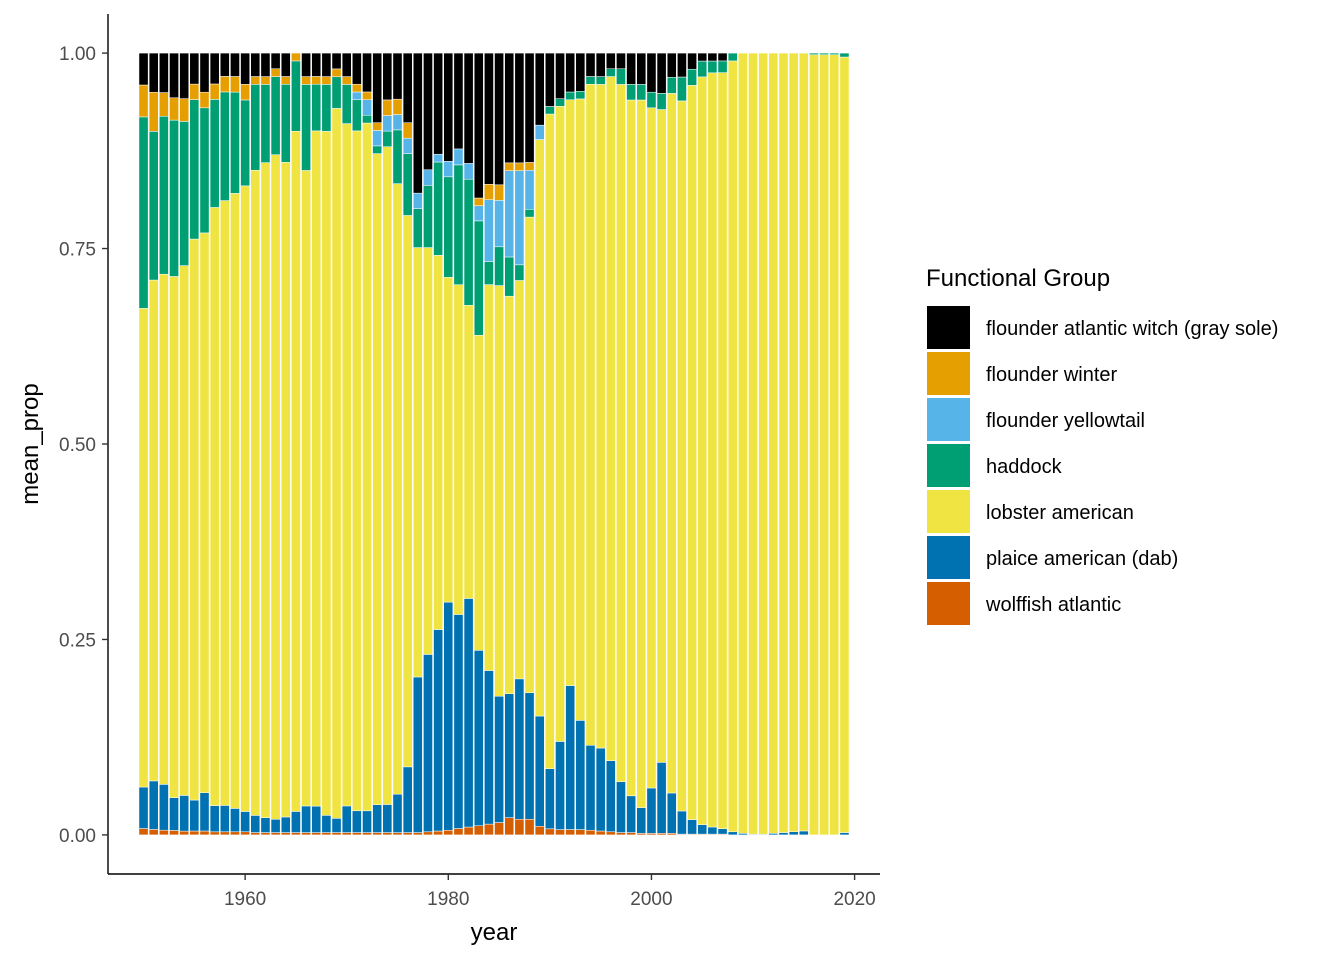 Image resolution: width=1344 pixels, height=960 pixels. What do you see at coordinates (1060, 513) in the screenshot?
I see `legend-label: lobster american` at bounding box center [1060, 513].